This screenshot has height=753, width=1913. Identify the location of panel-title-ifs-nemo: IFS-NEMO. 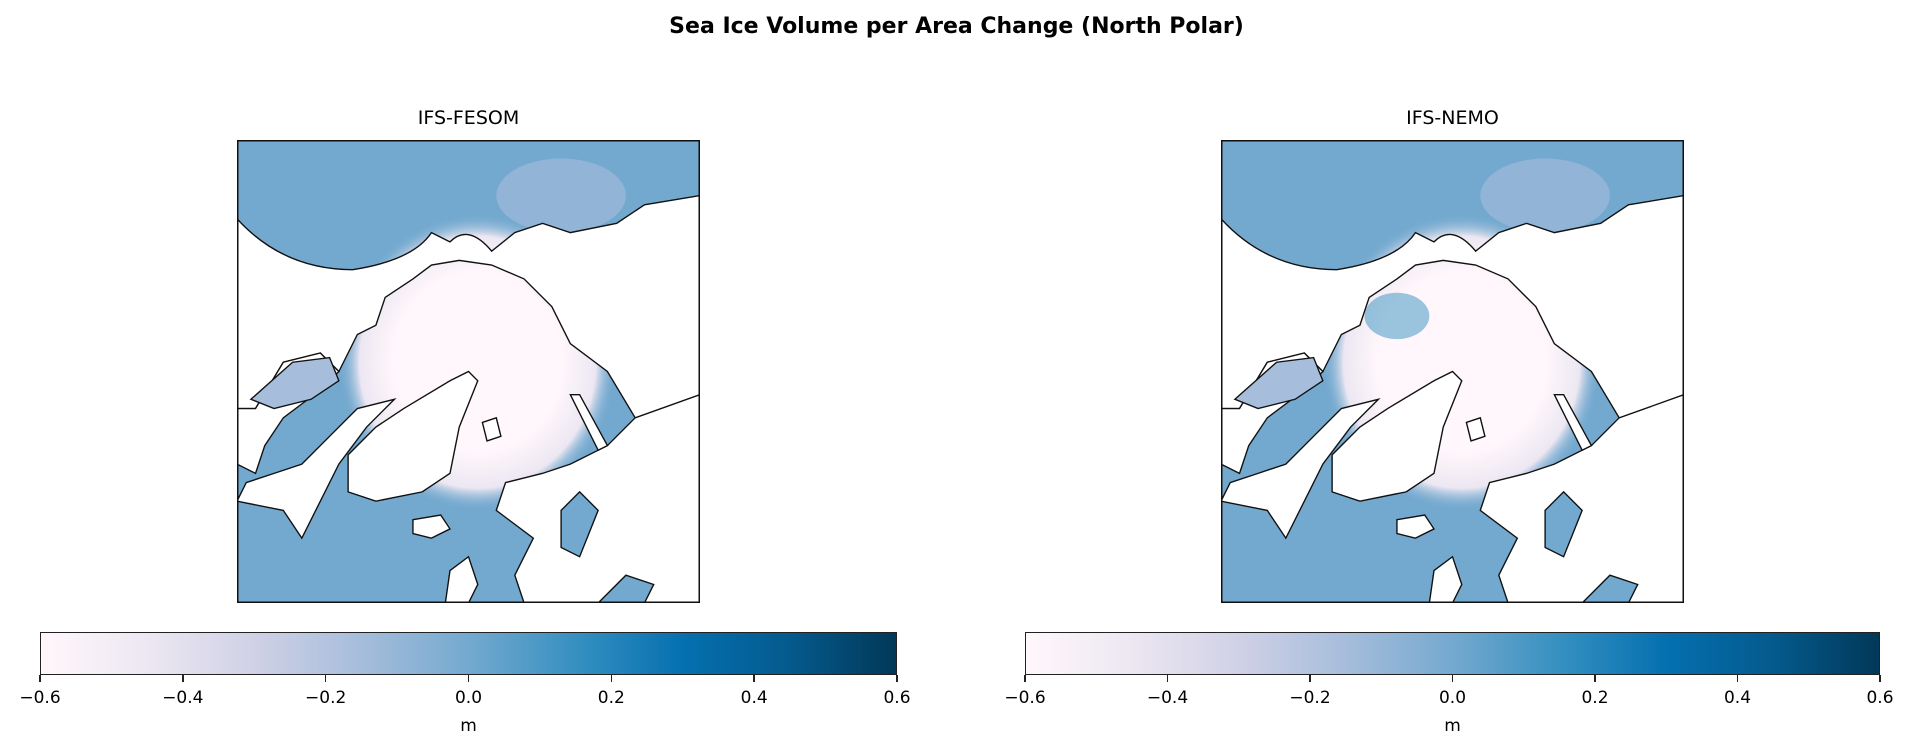
(1452, 118).